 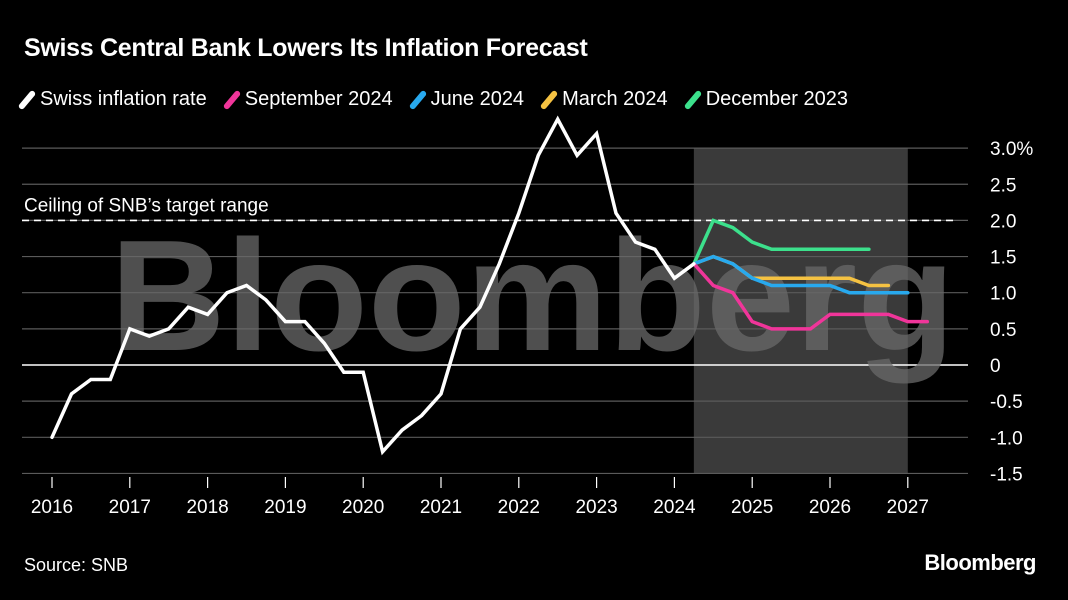 What do you see at coordinates (130, 507) in the screenshot?
I see `x-tick-label: 2017` at bounding box center [130, 507].